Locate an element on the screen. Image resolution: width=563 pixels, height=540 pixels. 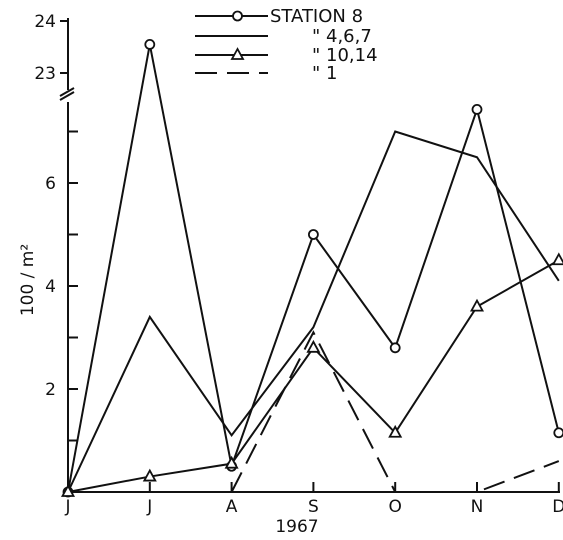
legend-label: " 1 is located at coordinates (324, 73).